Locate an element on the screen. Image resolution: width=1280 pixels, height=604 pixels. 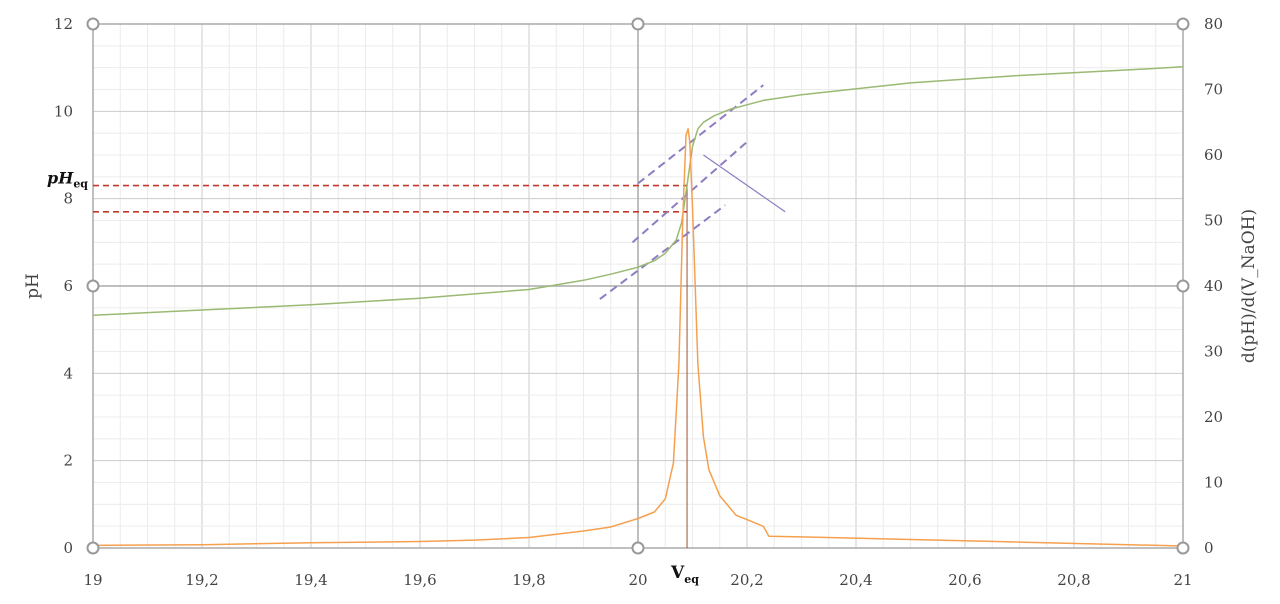
x-tick-label: 19 is located at coordinates (92, 580).